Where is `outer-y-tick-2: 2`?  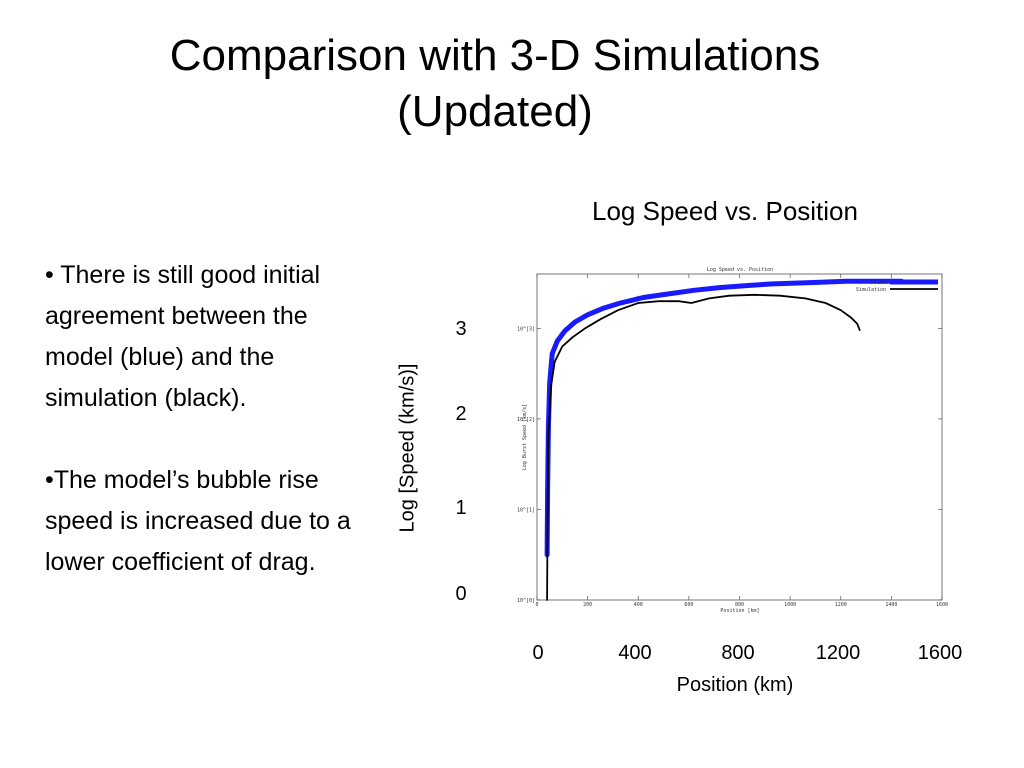 outer-y-tick-2: 2 is located at coordinates (461, 414).